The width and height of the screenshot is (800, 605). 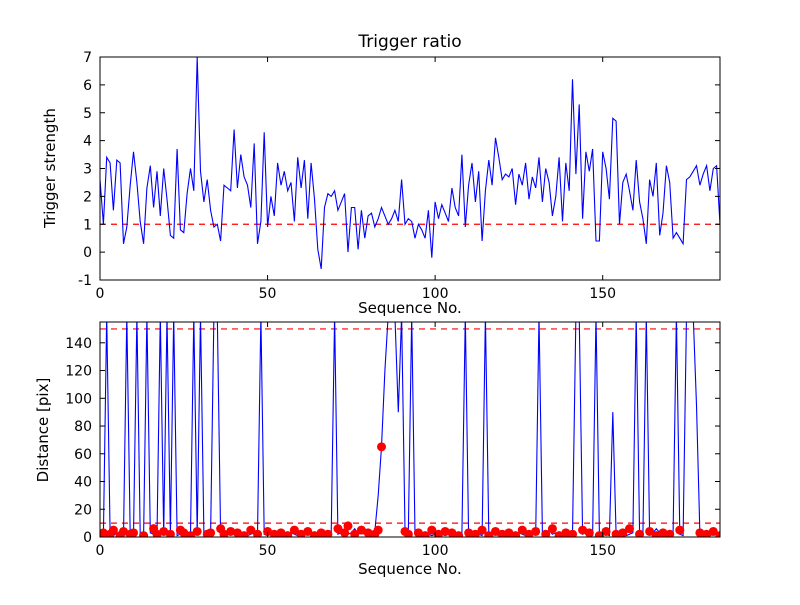 I want to click on bottom-xlabel: Sequence No., so click(x=410, y=569).